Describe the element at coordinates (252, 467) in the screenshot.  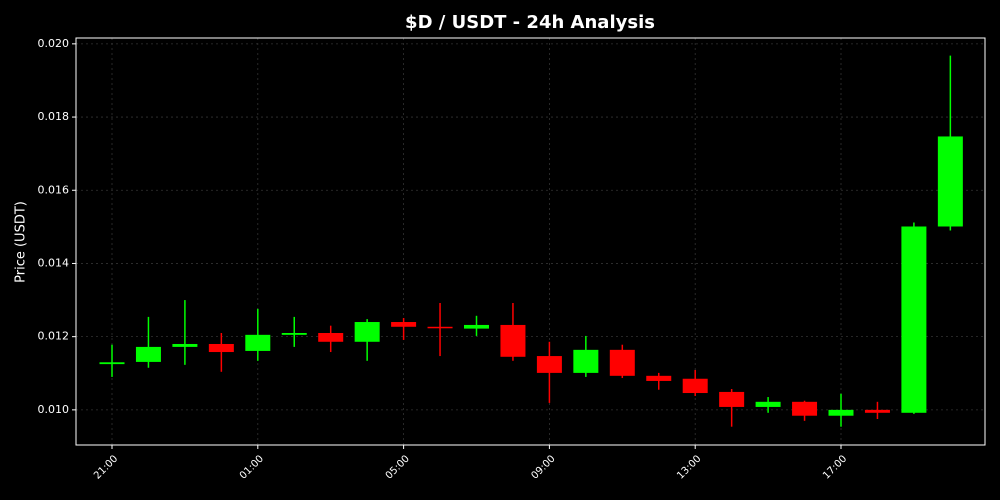
I see `x-tick-label: 01:00` at that location.